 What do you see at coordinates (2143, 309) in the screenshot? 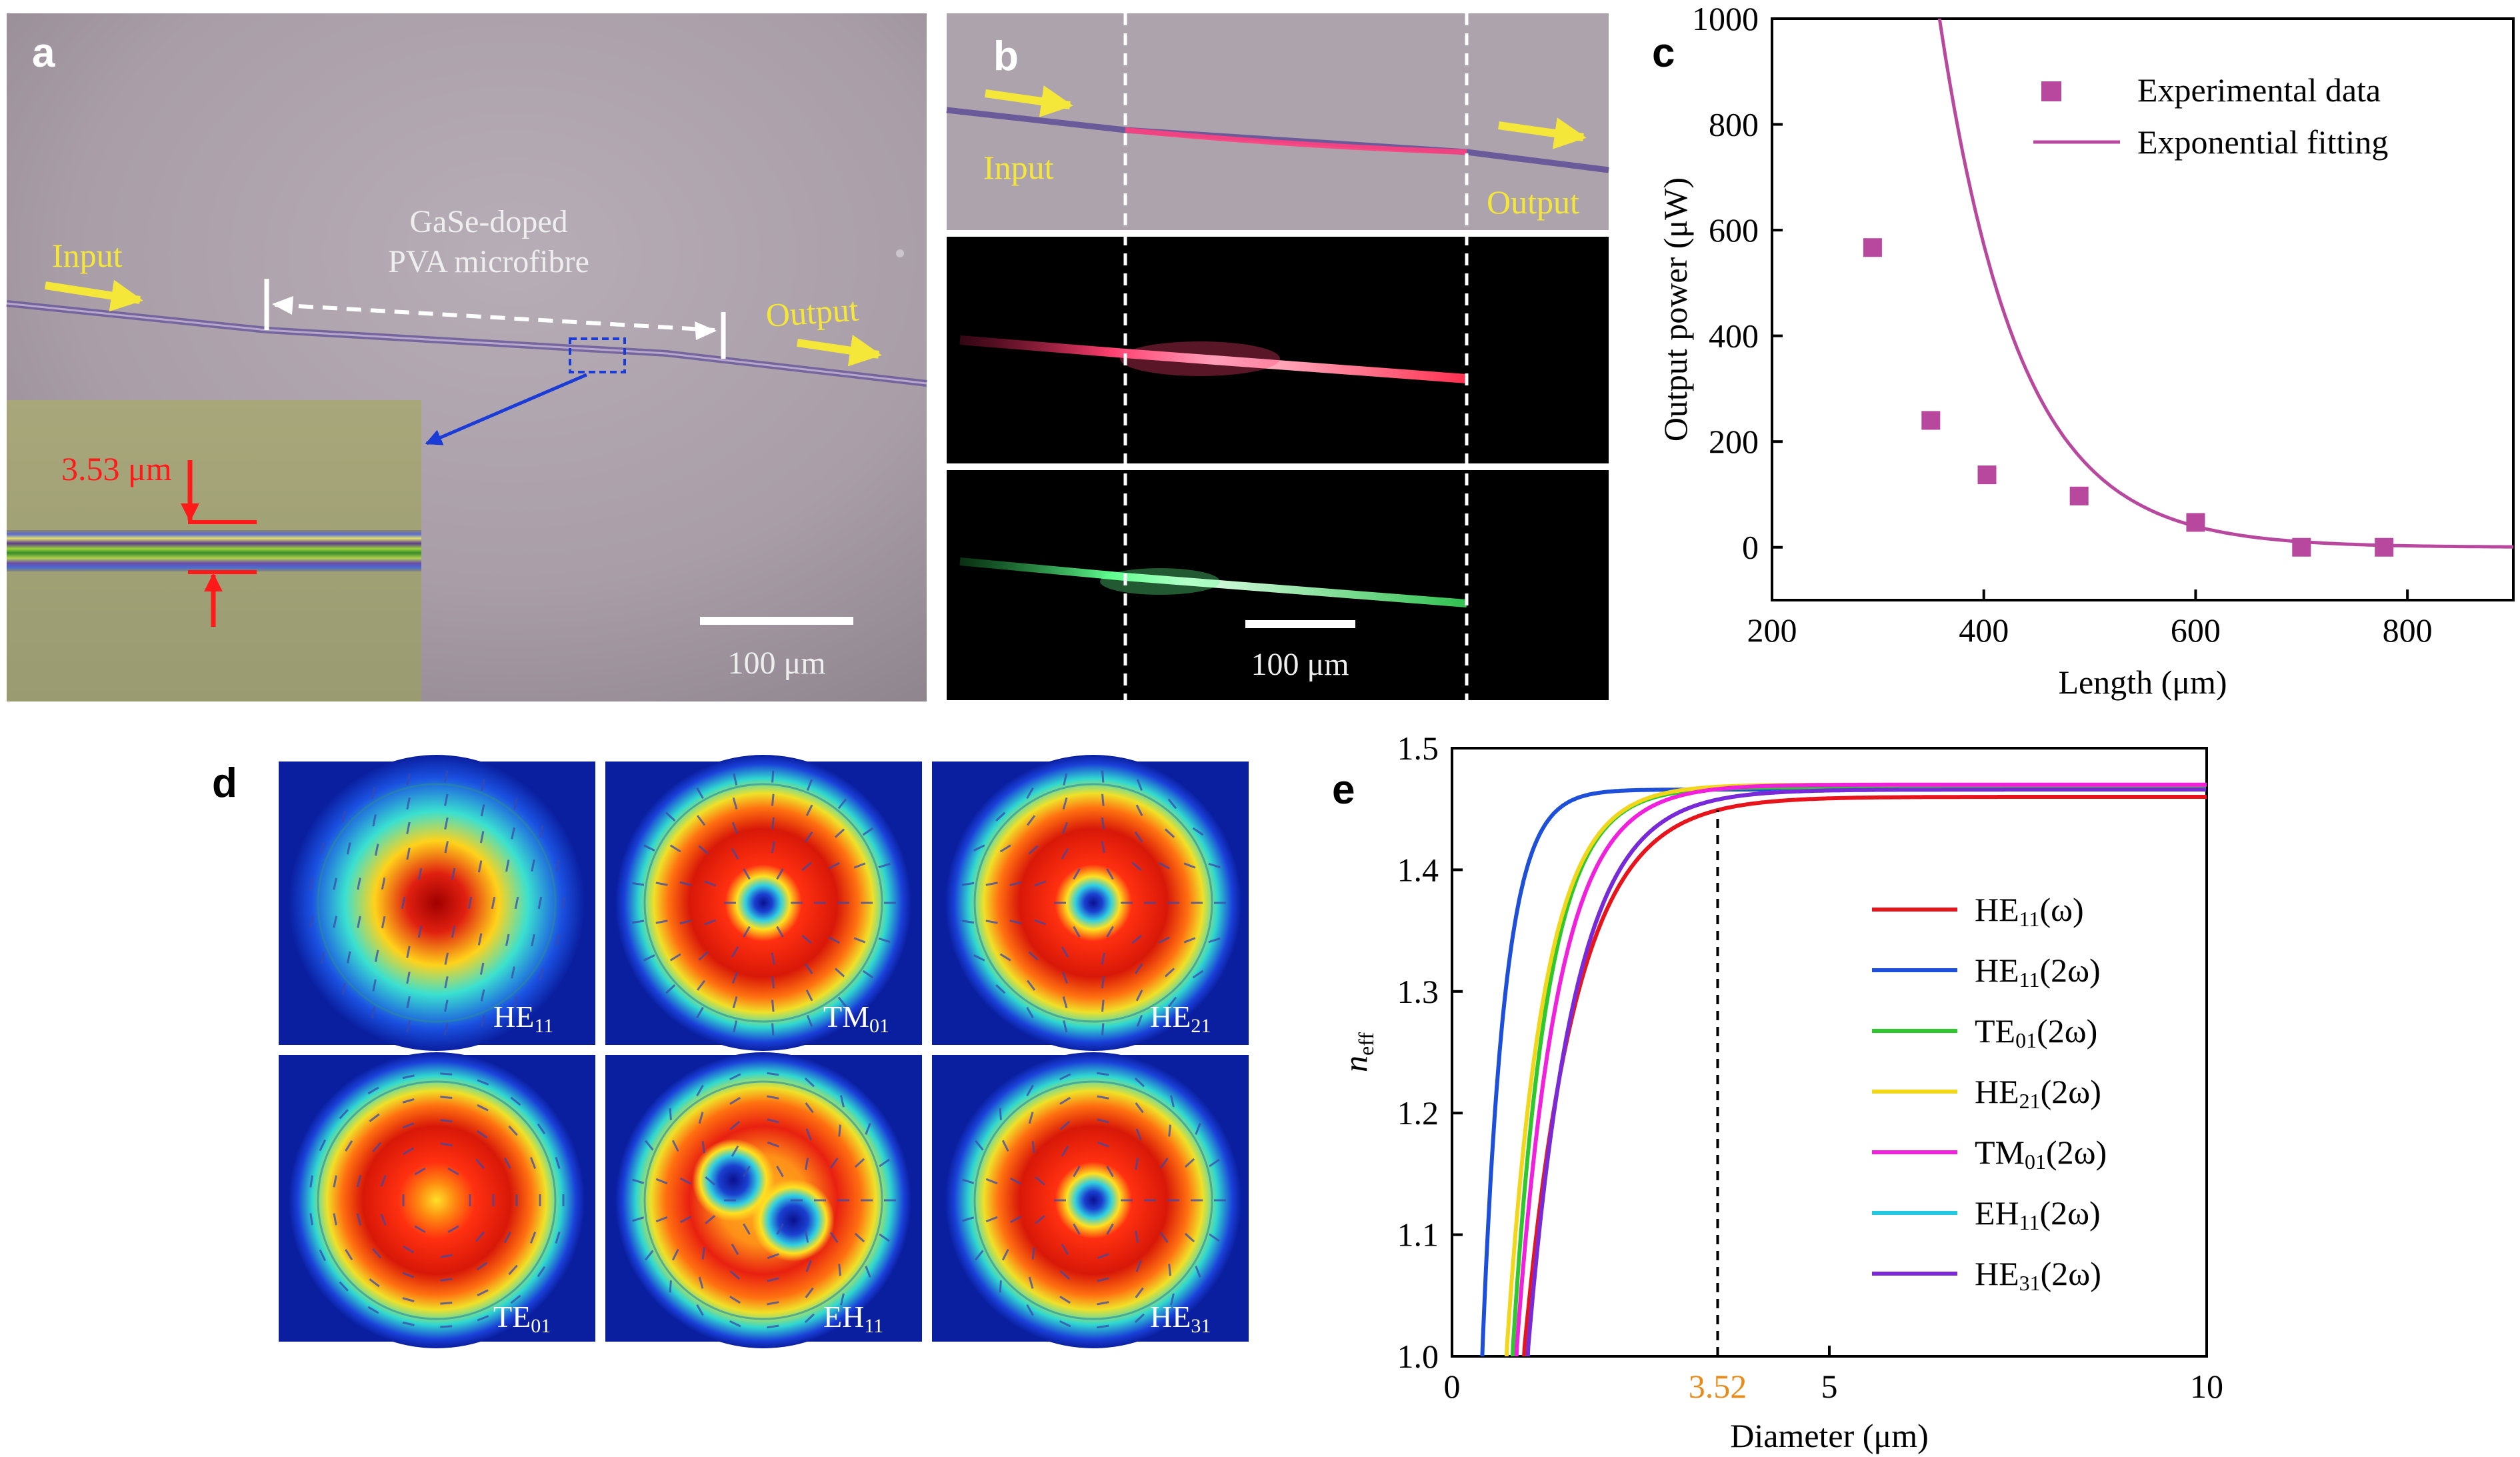
I see `panel-c-frame` at bounding box center [2143, 309].